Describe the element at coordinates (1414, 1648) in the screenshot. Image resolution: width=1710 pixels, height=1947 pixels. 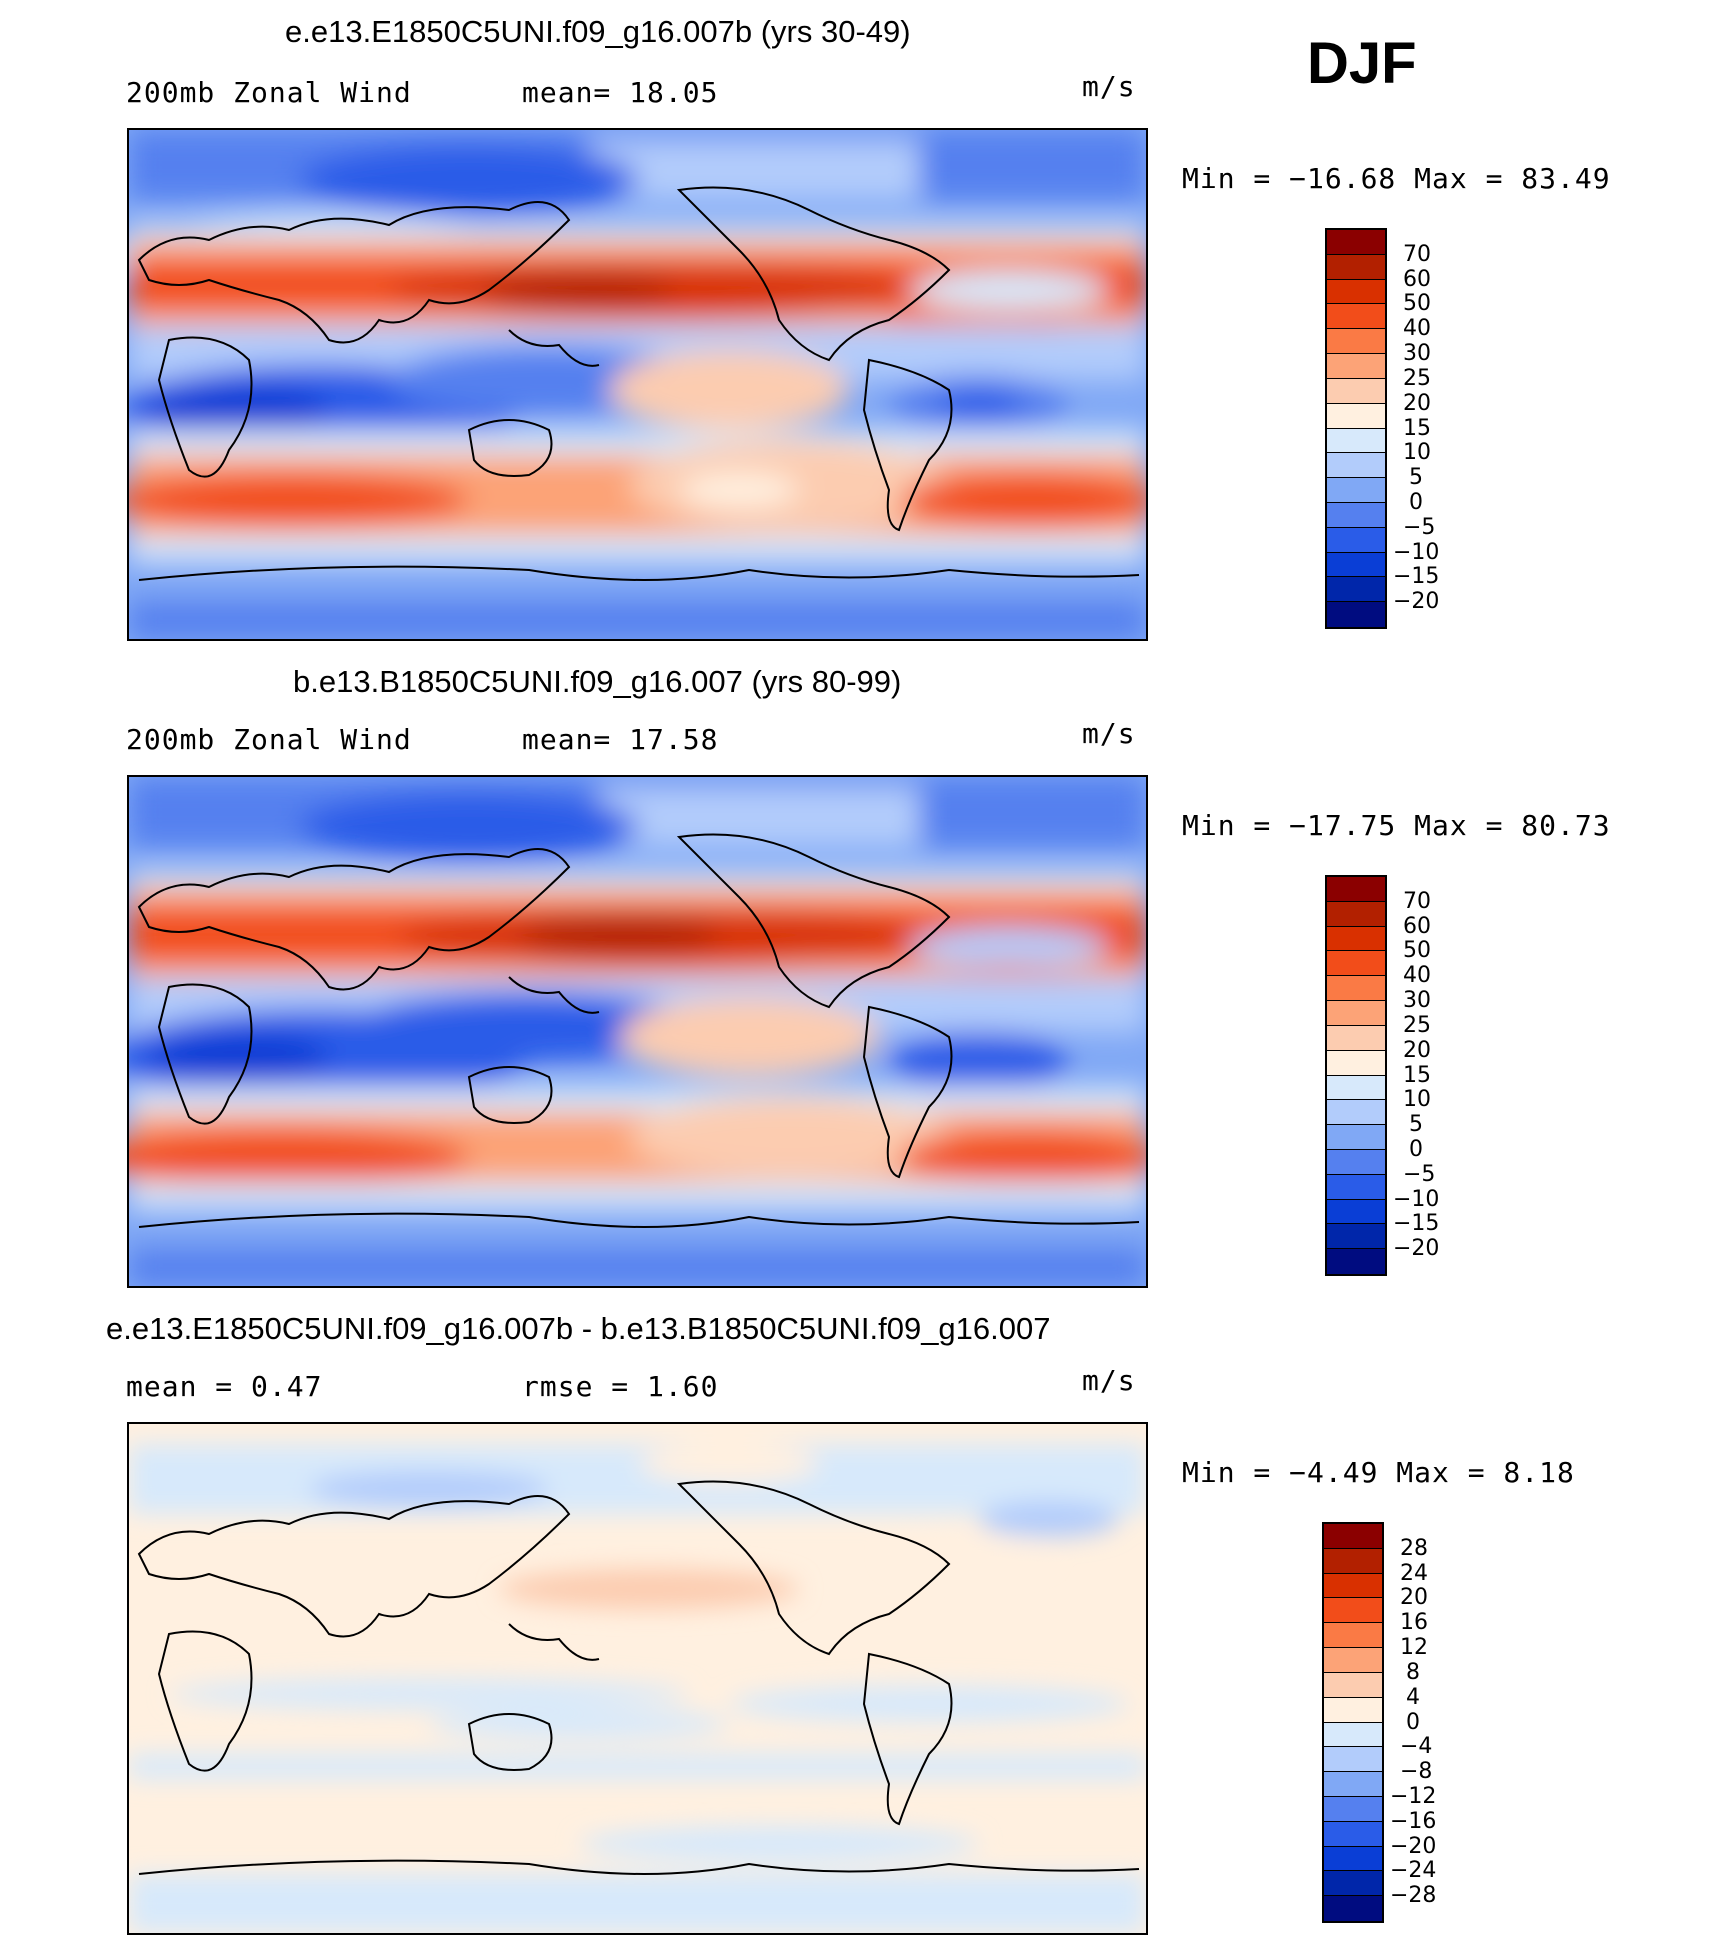
I see `colorbar-tick-label: 12` at that location.